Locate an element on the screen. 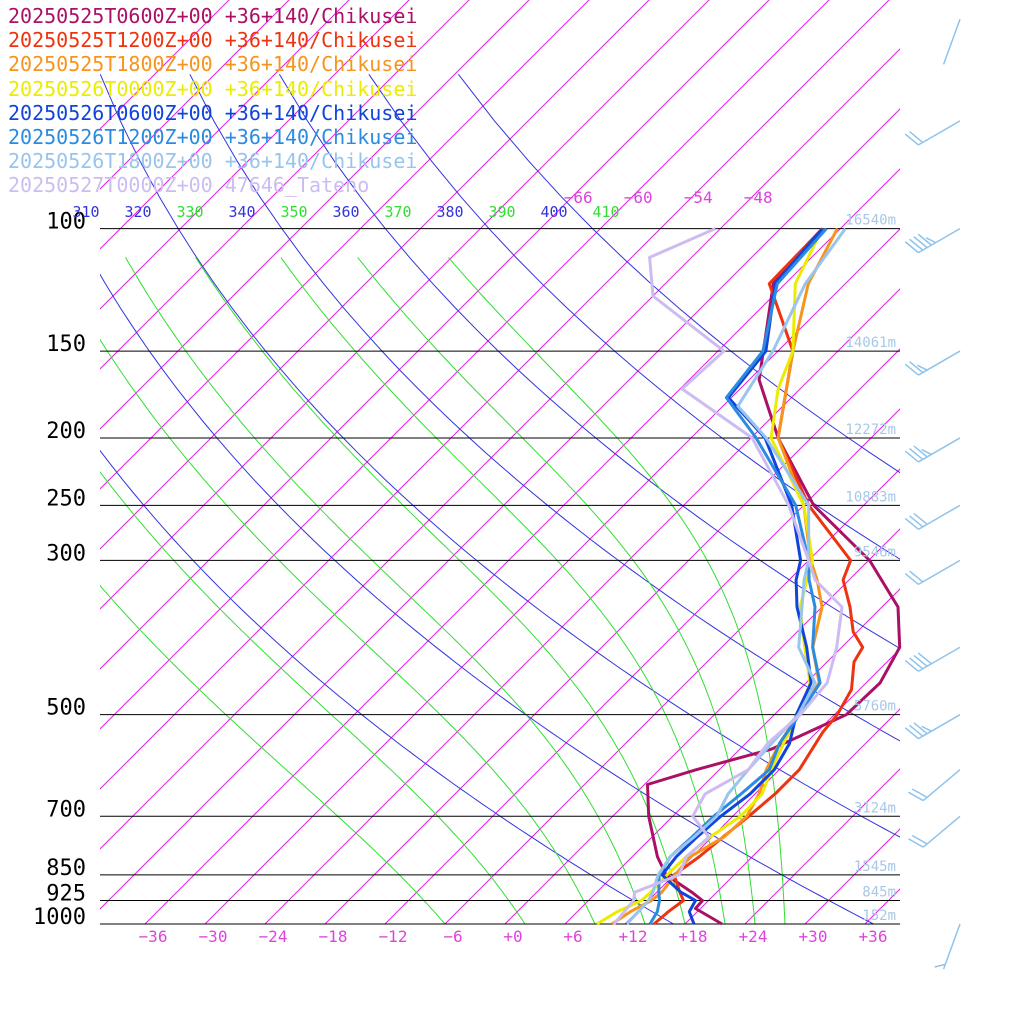 The height and width of the screenshot is (1024, 1024). height-label: 845m is located at coordinates (879, 892).